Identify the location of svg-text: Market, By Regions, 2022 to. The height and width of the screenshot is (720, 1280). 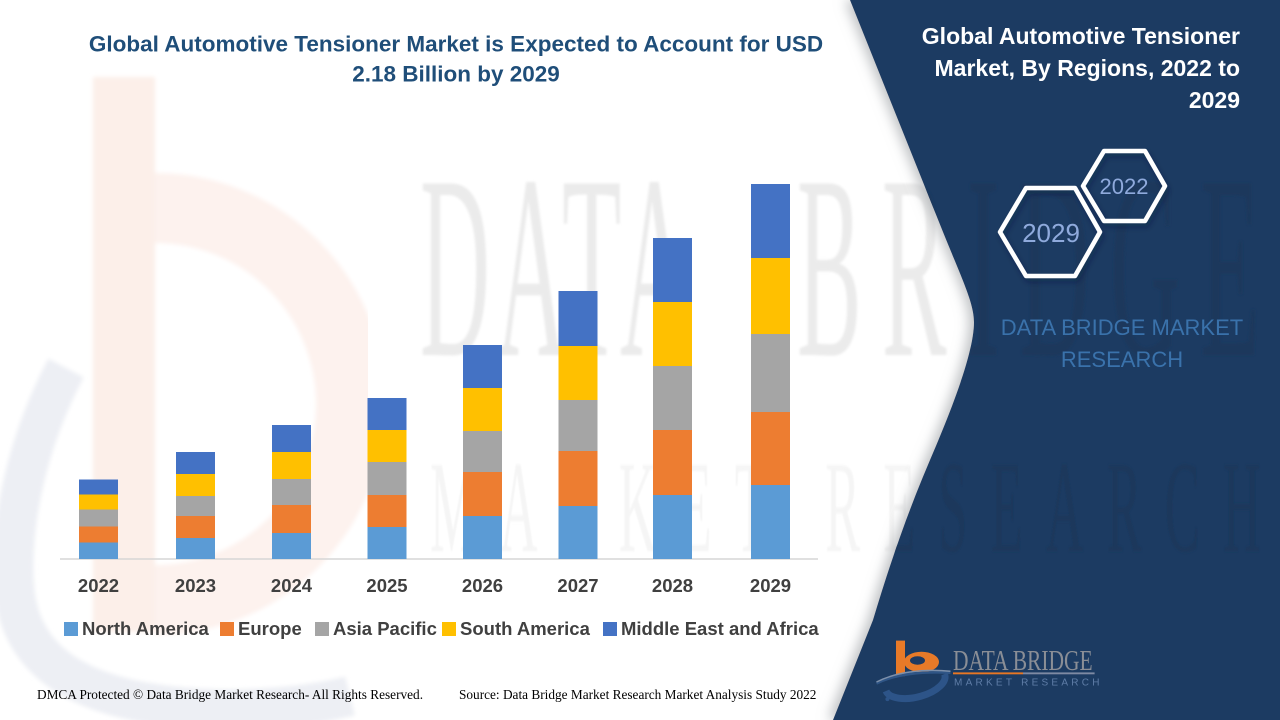
(1088, 68).